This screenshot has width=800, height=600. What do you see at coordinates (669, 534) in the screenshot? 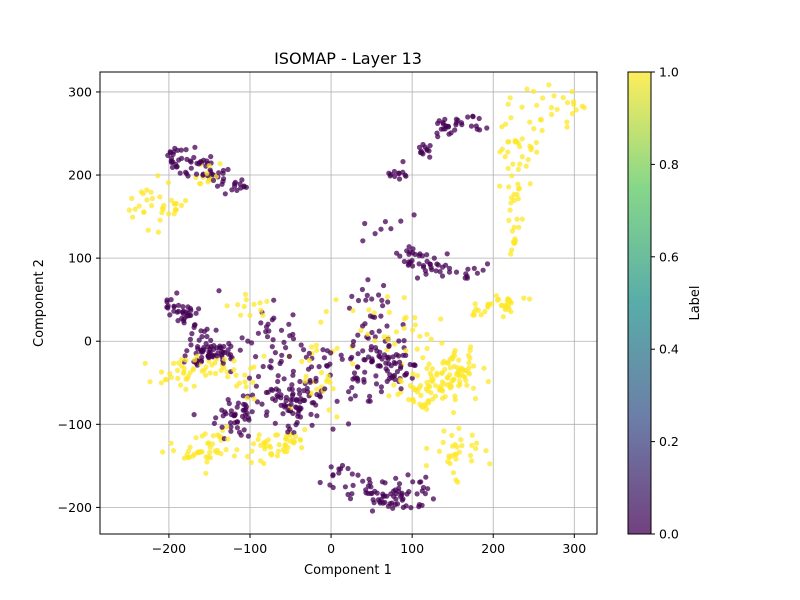
I see `colorbar-tick-label: 0.0` at bounding box center [669, 534].